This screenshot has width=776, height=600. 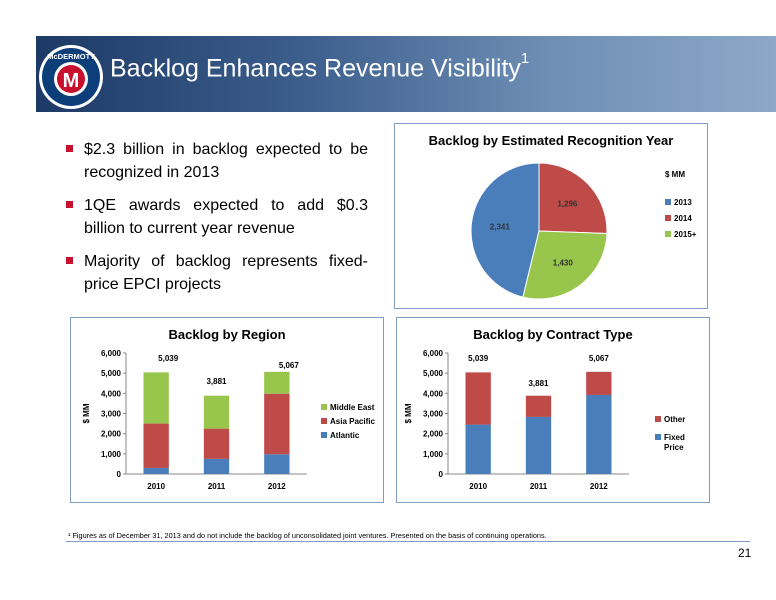 What do you see at coordinates (674, 419) in the screenshot?
I see `legend-label: Other` at bounding box center [674, 419].